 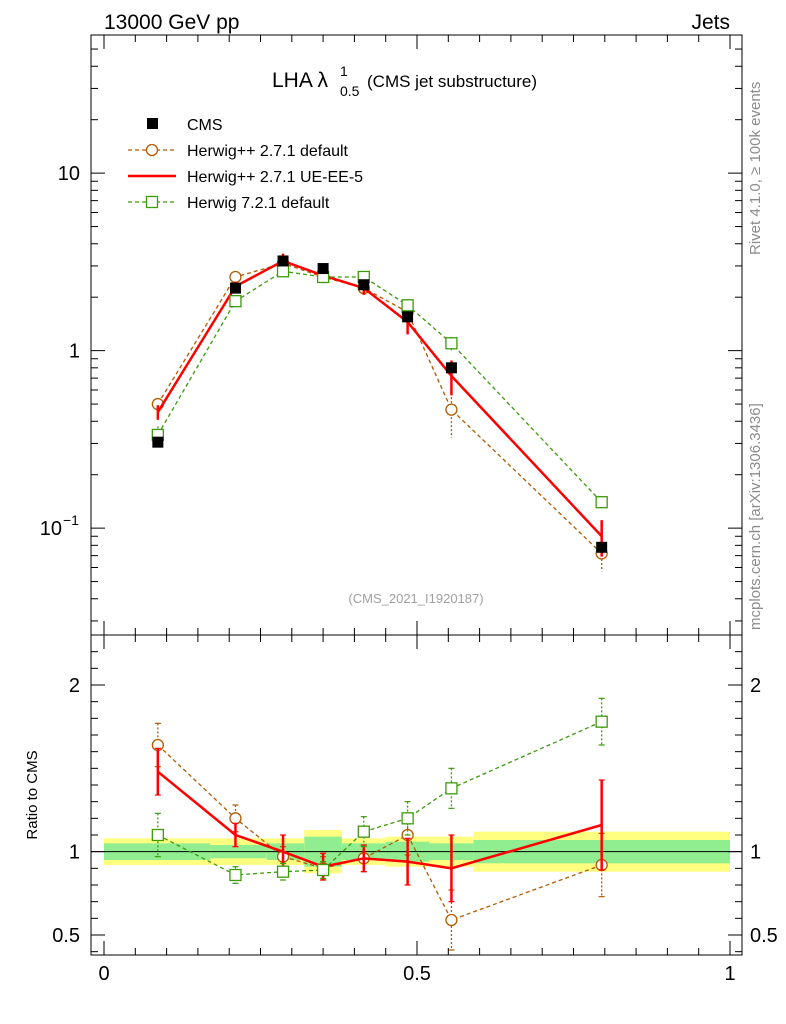 I want to click on legend-marker-herwig7-default, so click(x=152, y=202).